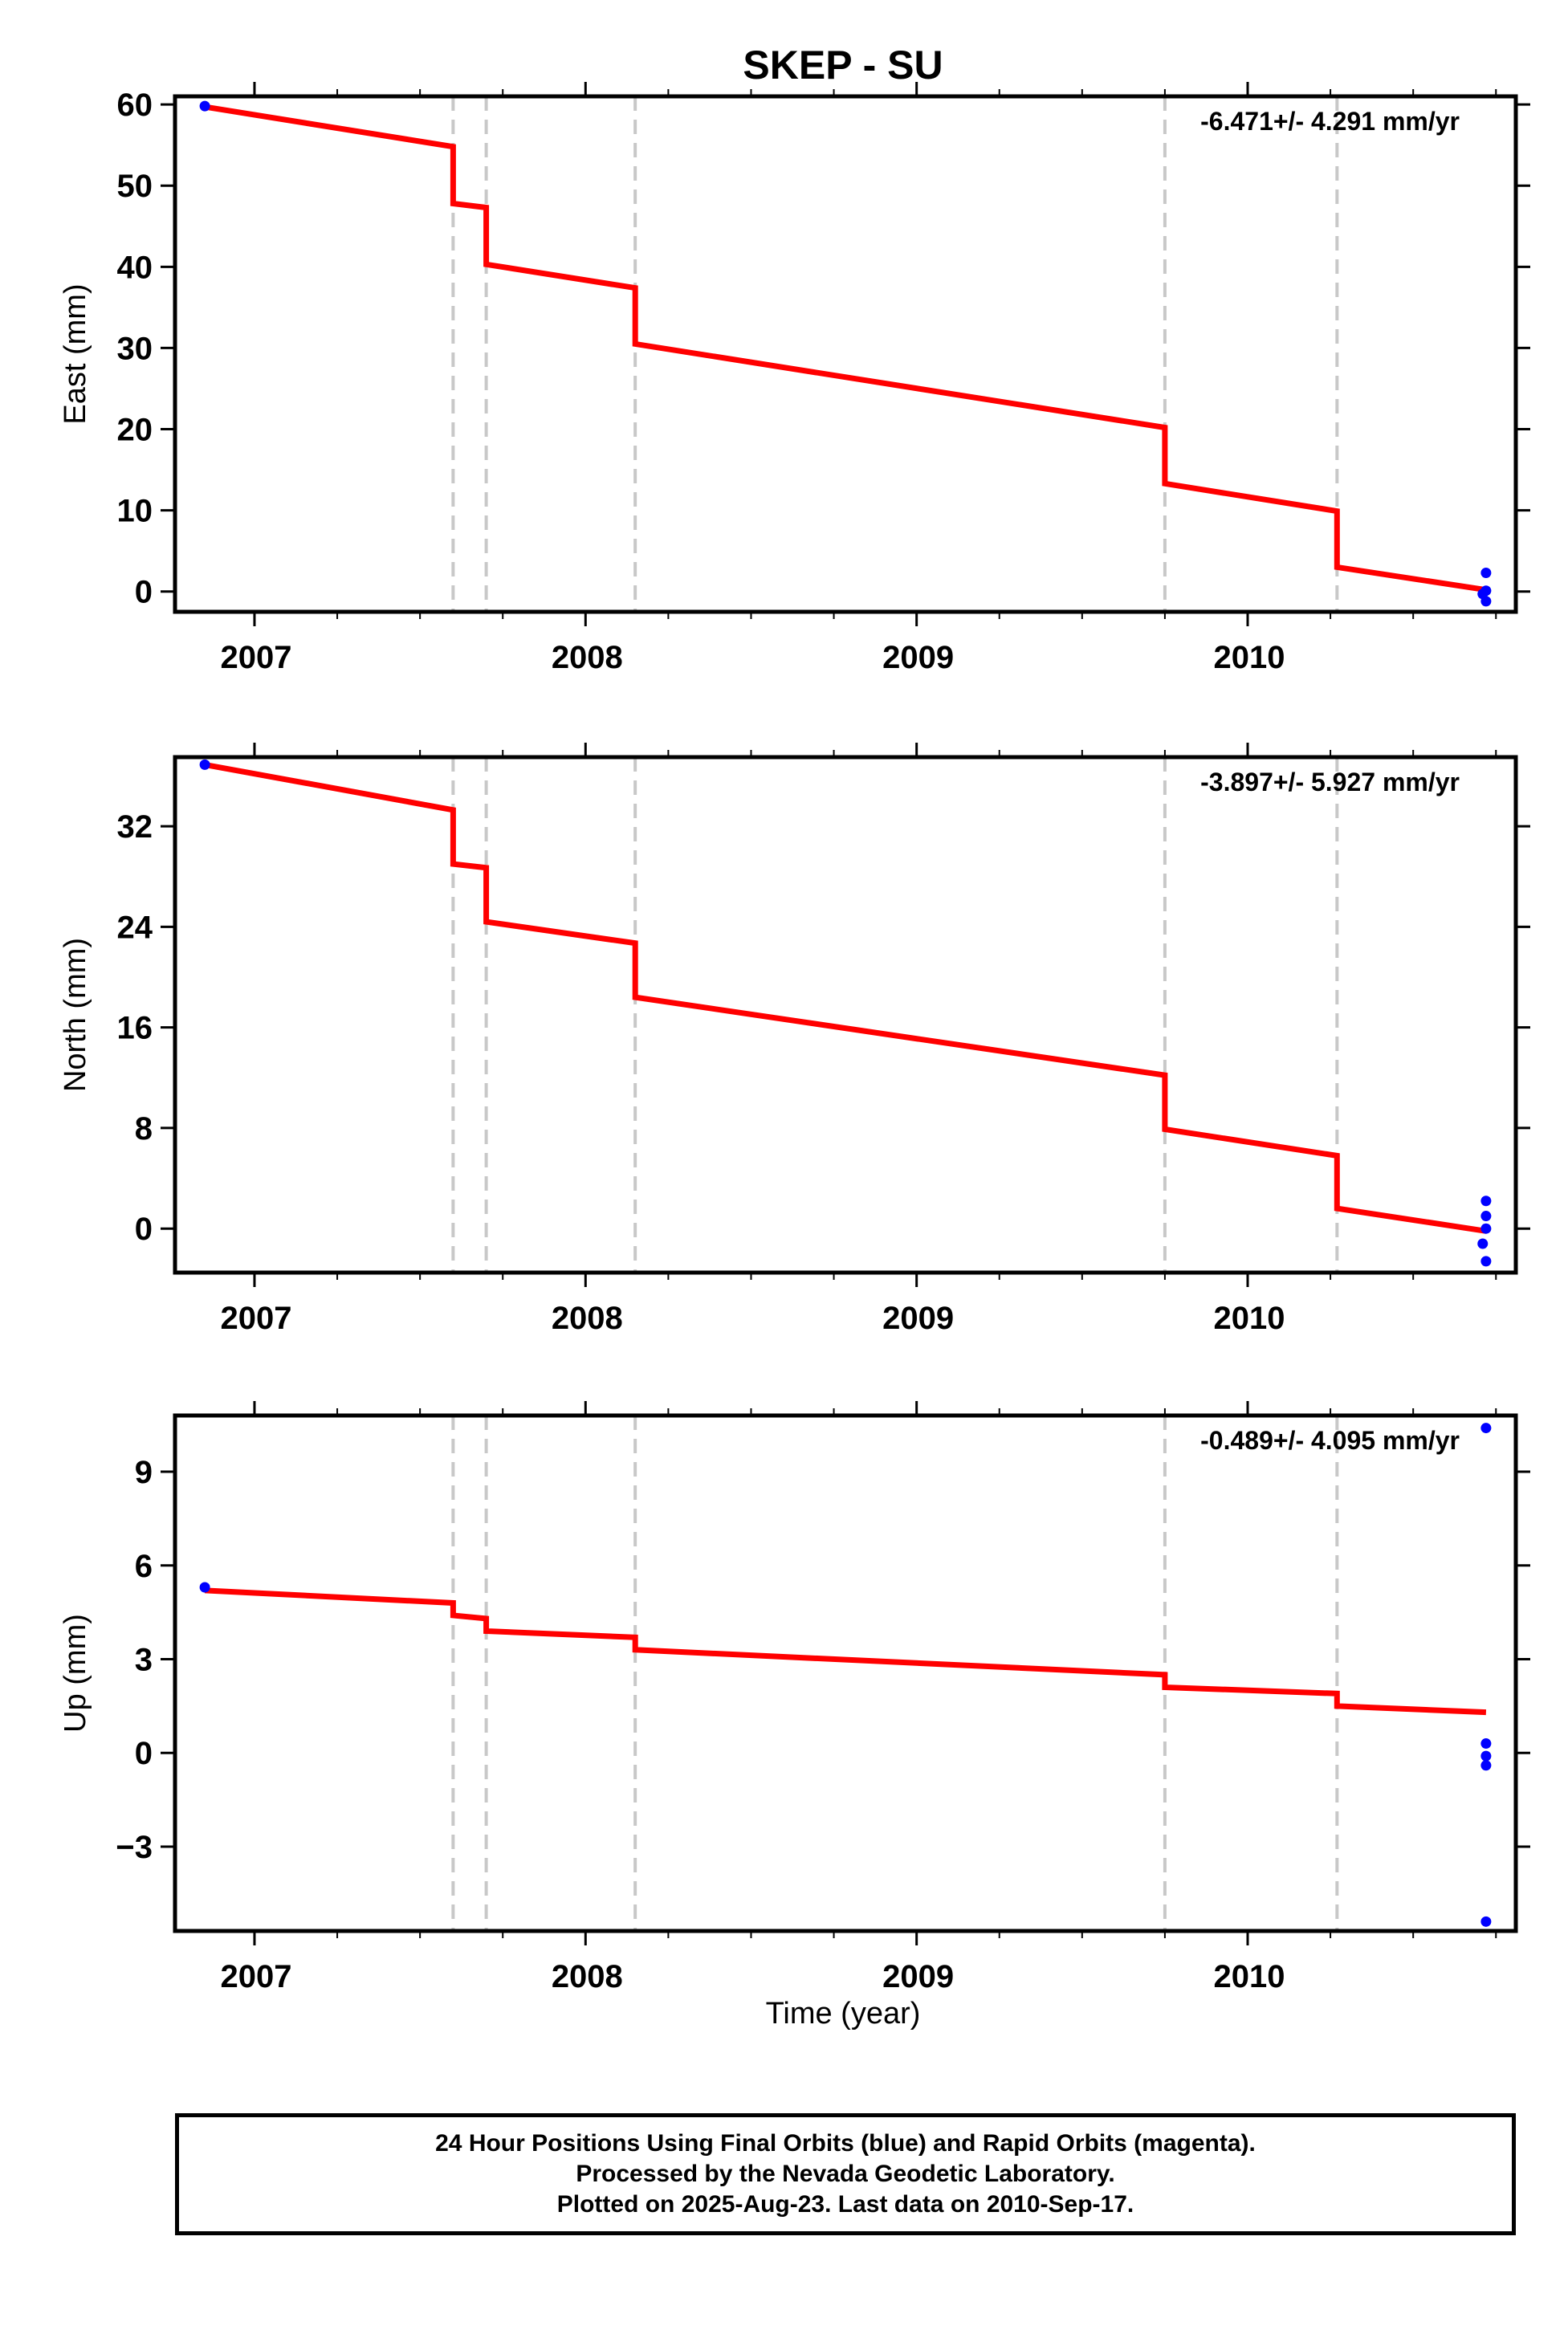 The width and height of the screenshot is (1568, 2330). What do you see at coordinates (135, 511) in the screenshot?
I see `y-tick-label: 10` at bounding box center [135, 511].